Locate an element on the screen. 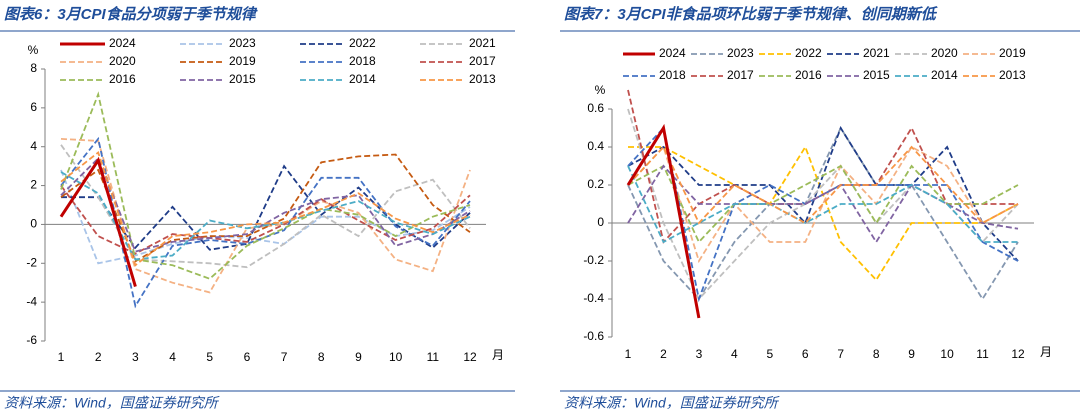 Image resolution: width=1080 pixels, height=418 pixels. y-tick-label: 2 is located at coordinates (33, 185).